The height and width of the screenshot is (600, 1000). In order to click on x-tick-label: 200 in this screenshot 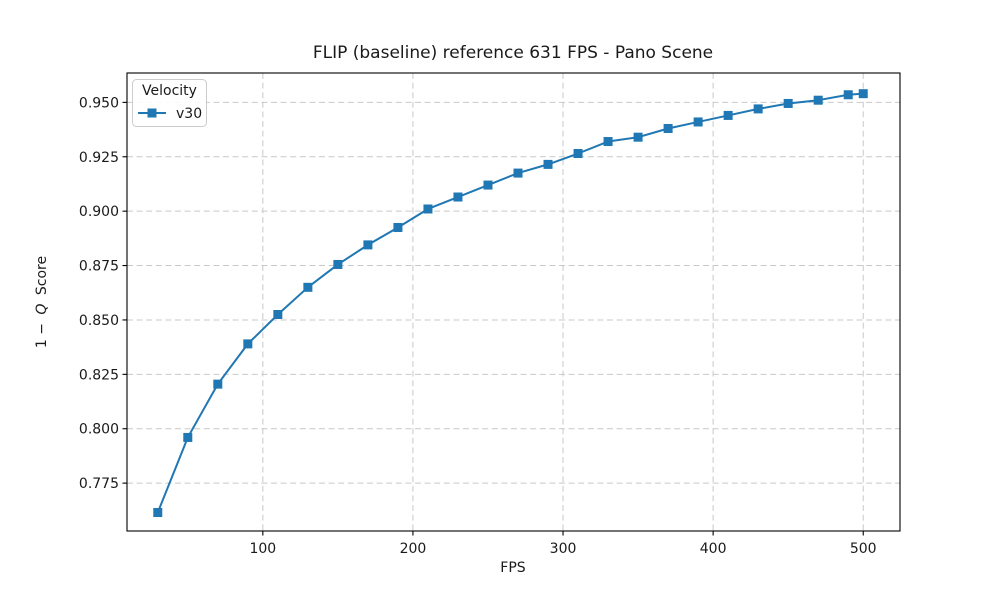, I will do `click(413, 549)`.